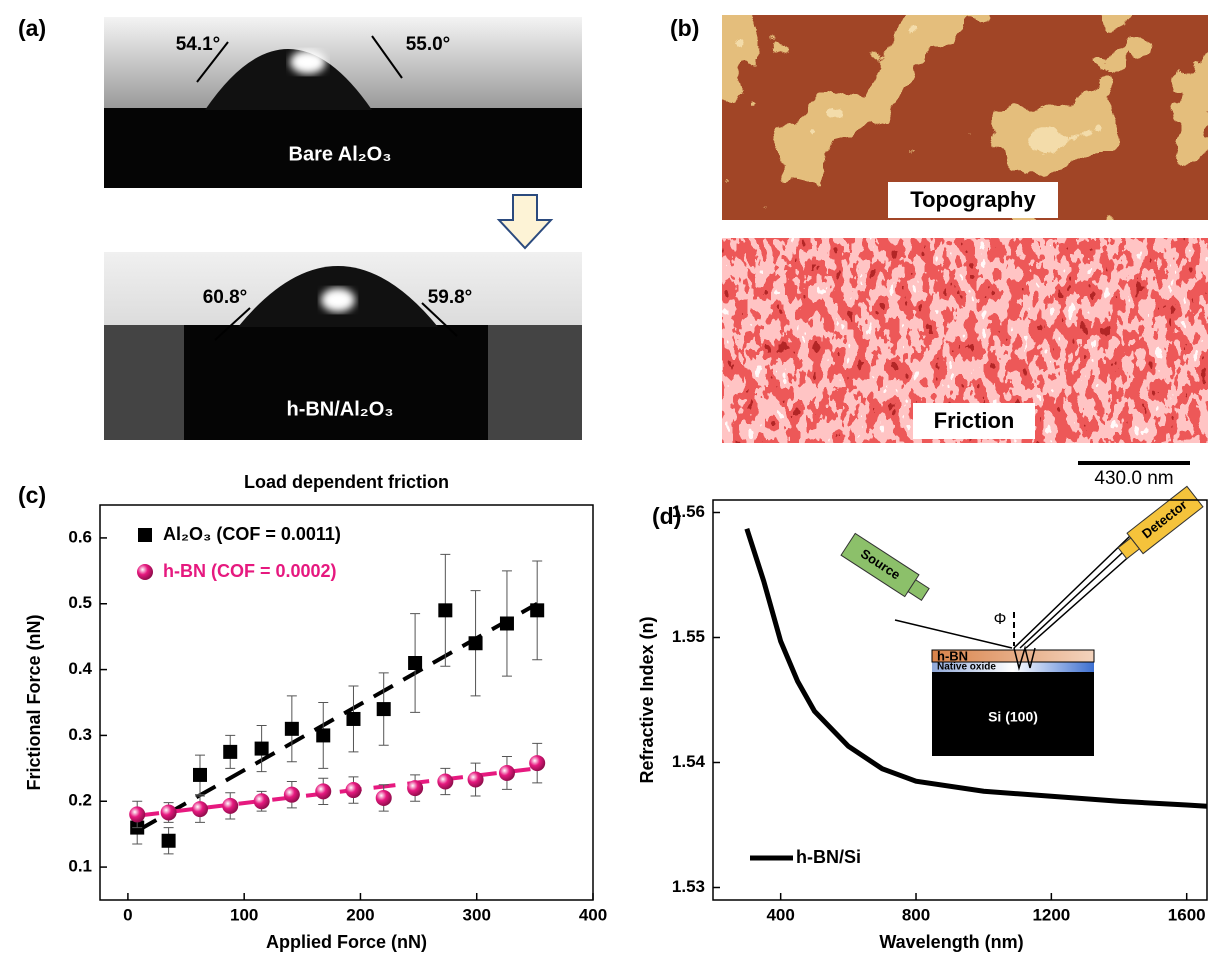  Describe the element at coordinates (346, 942) in the screenshot. I see `x-axis-label: Applied Force (nN)` at that location.